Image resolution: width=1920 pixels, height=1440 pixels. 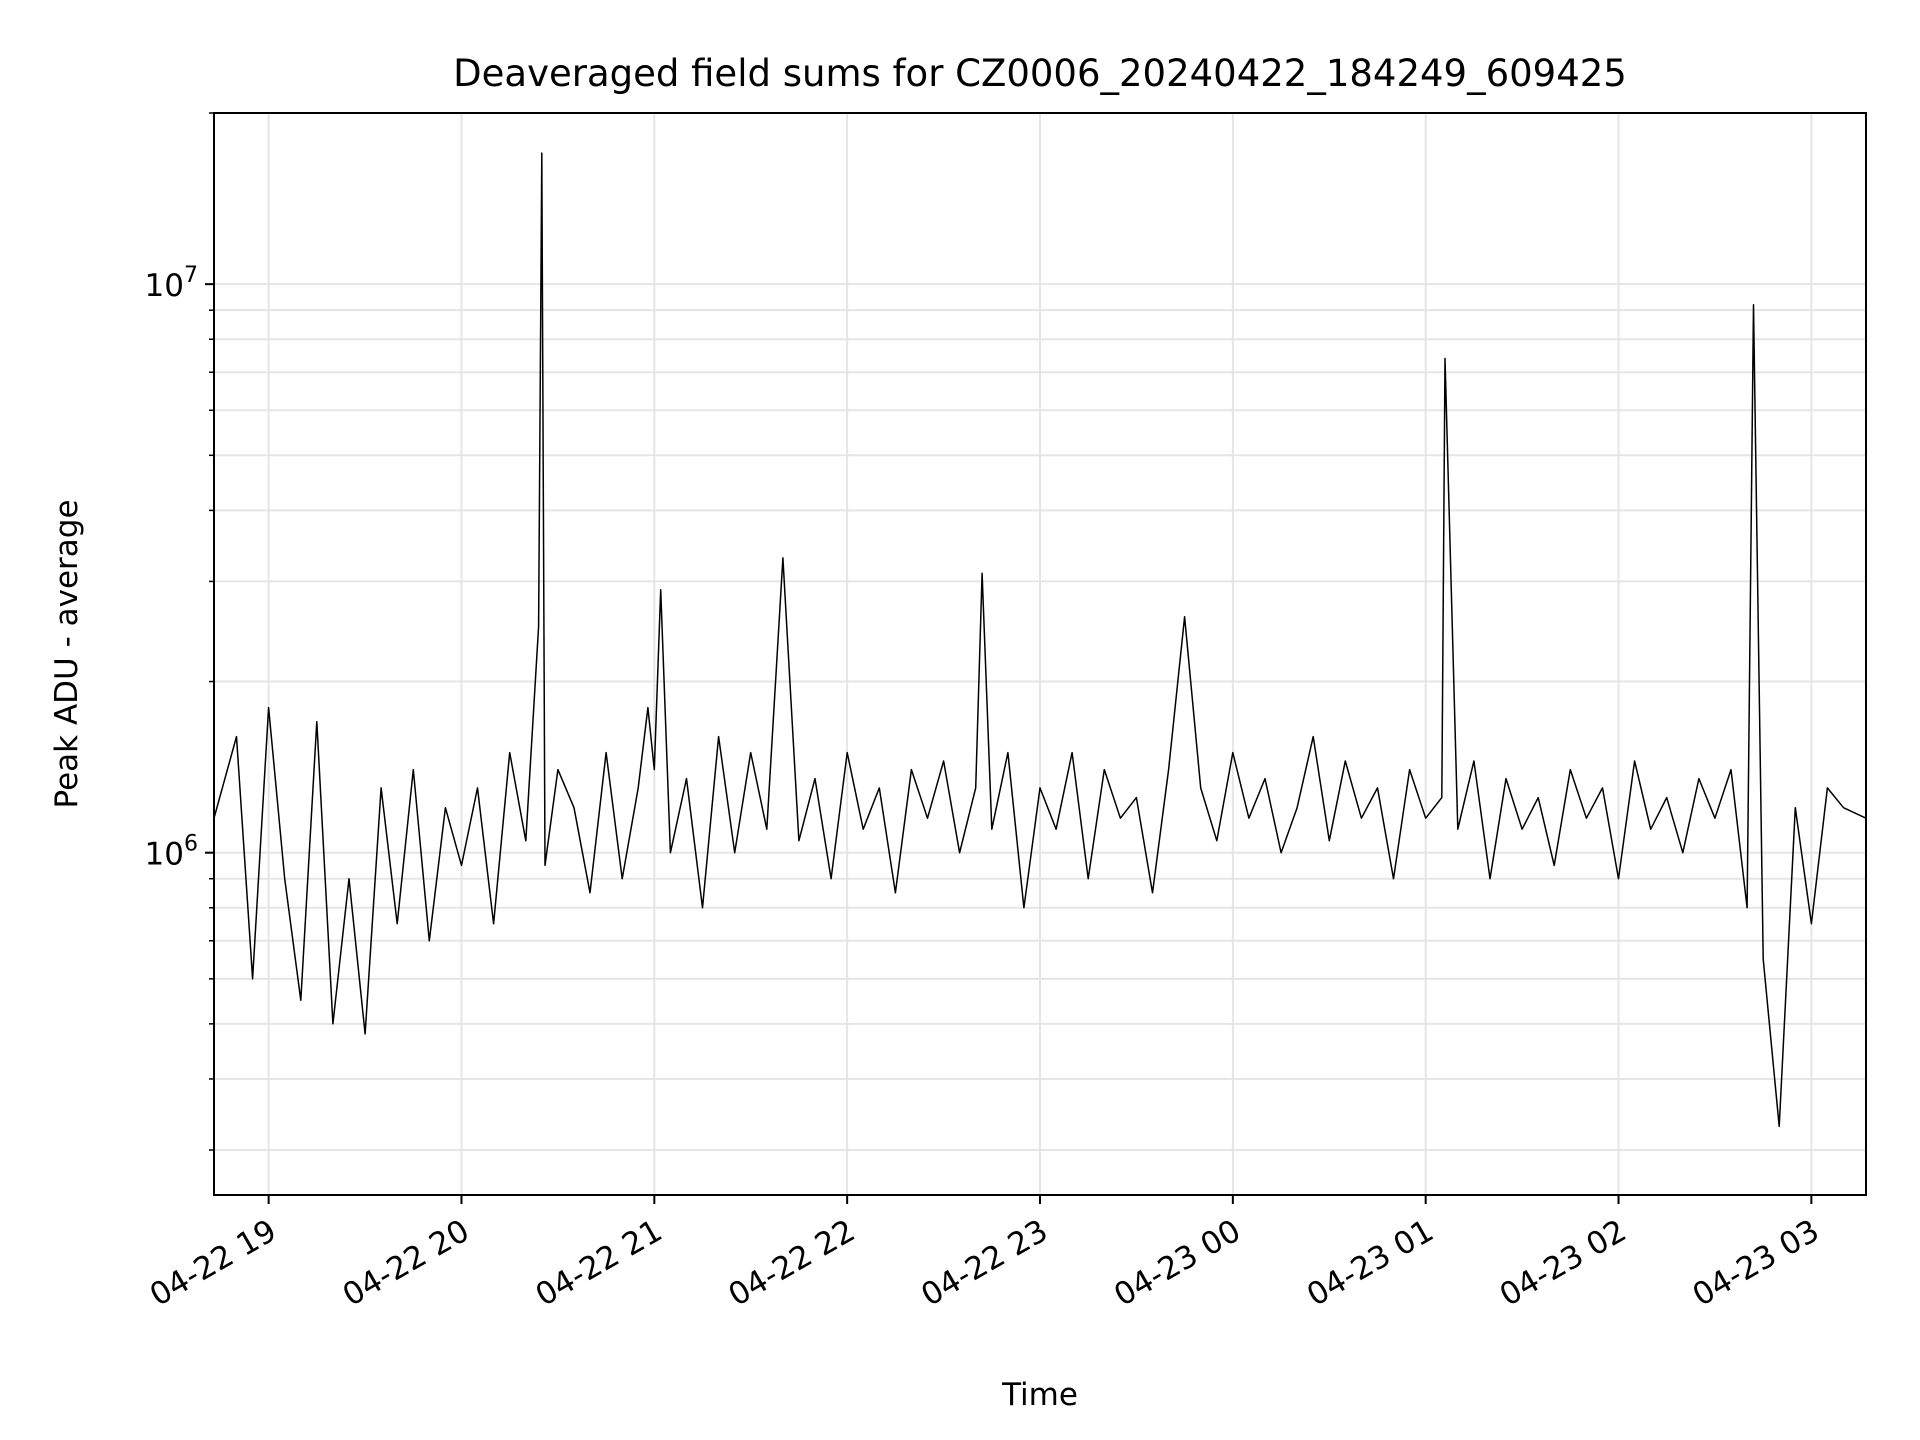 I want to click on y-tick-label: 10⁶, so click(x=171, y=852).